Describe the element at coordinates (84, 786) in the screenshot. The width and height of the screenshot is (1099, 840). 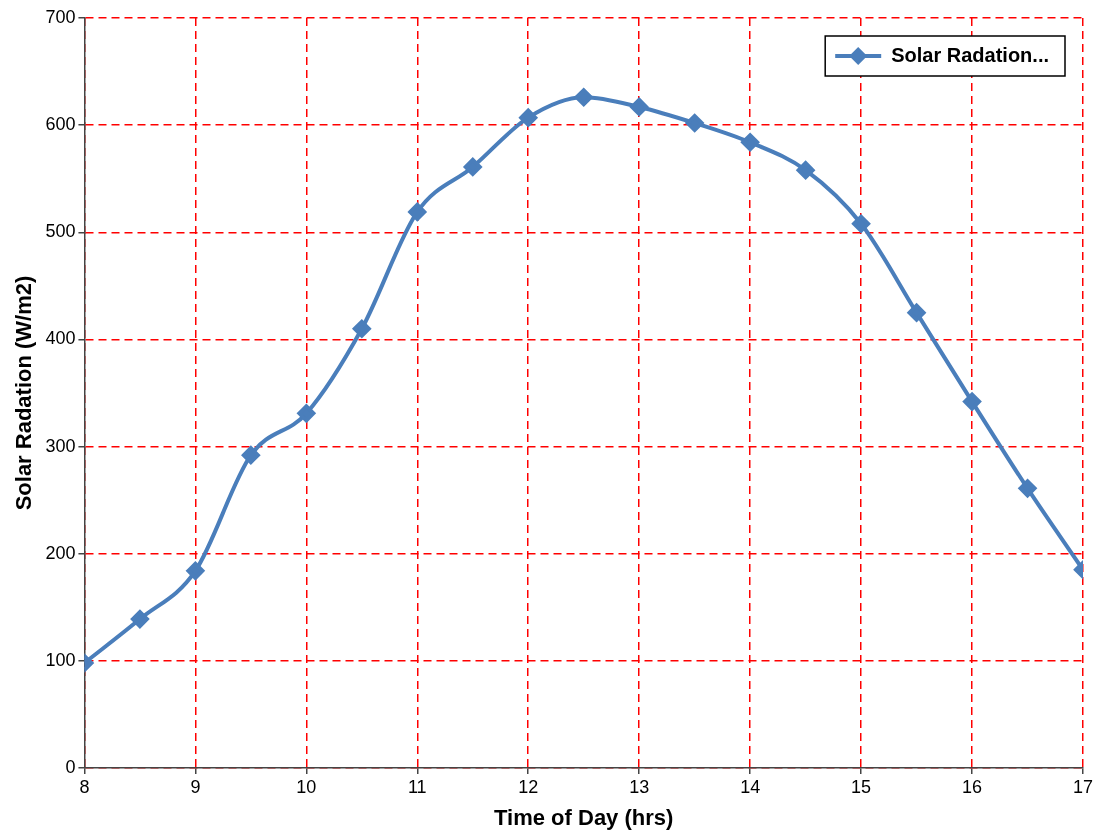
I see `x-tick-label: 8` at that location.